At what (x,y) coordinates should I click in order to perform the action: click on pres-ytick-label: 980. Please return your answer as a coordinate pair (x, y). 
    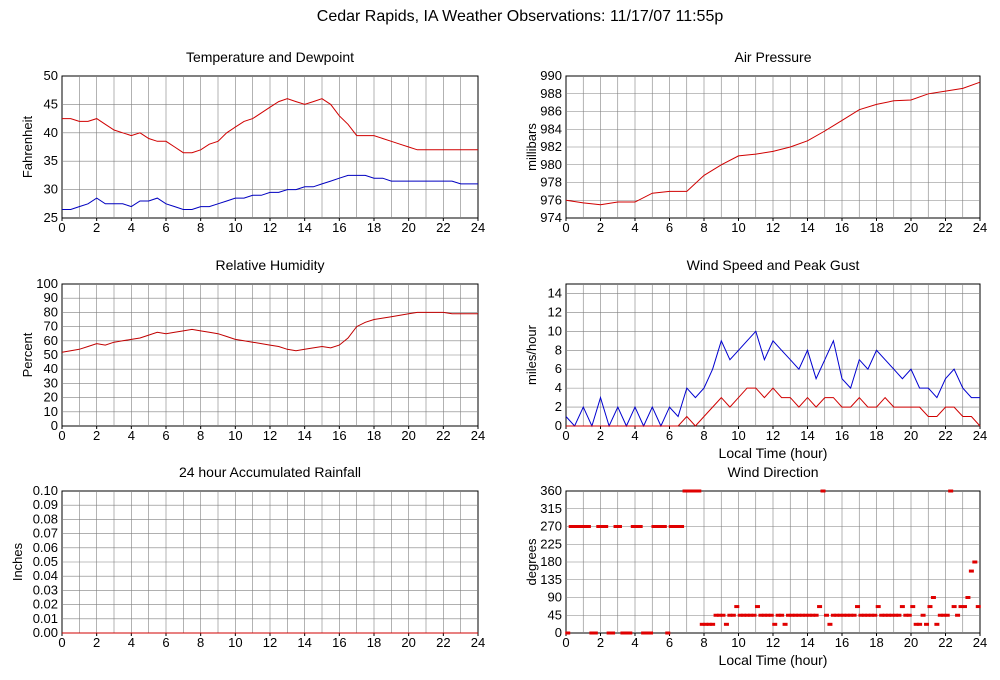
    Looking at the image, I should click on (551, 164).